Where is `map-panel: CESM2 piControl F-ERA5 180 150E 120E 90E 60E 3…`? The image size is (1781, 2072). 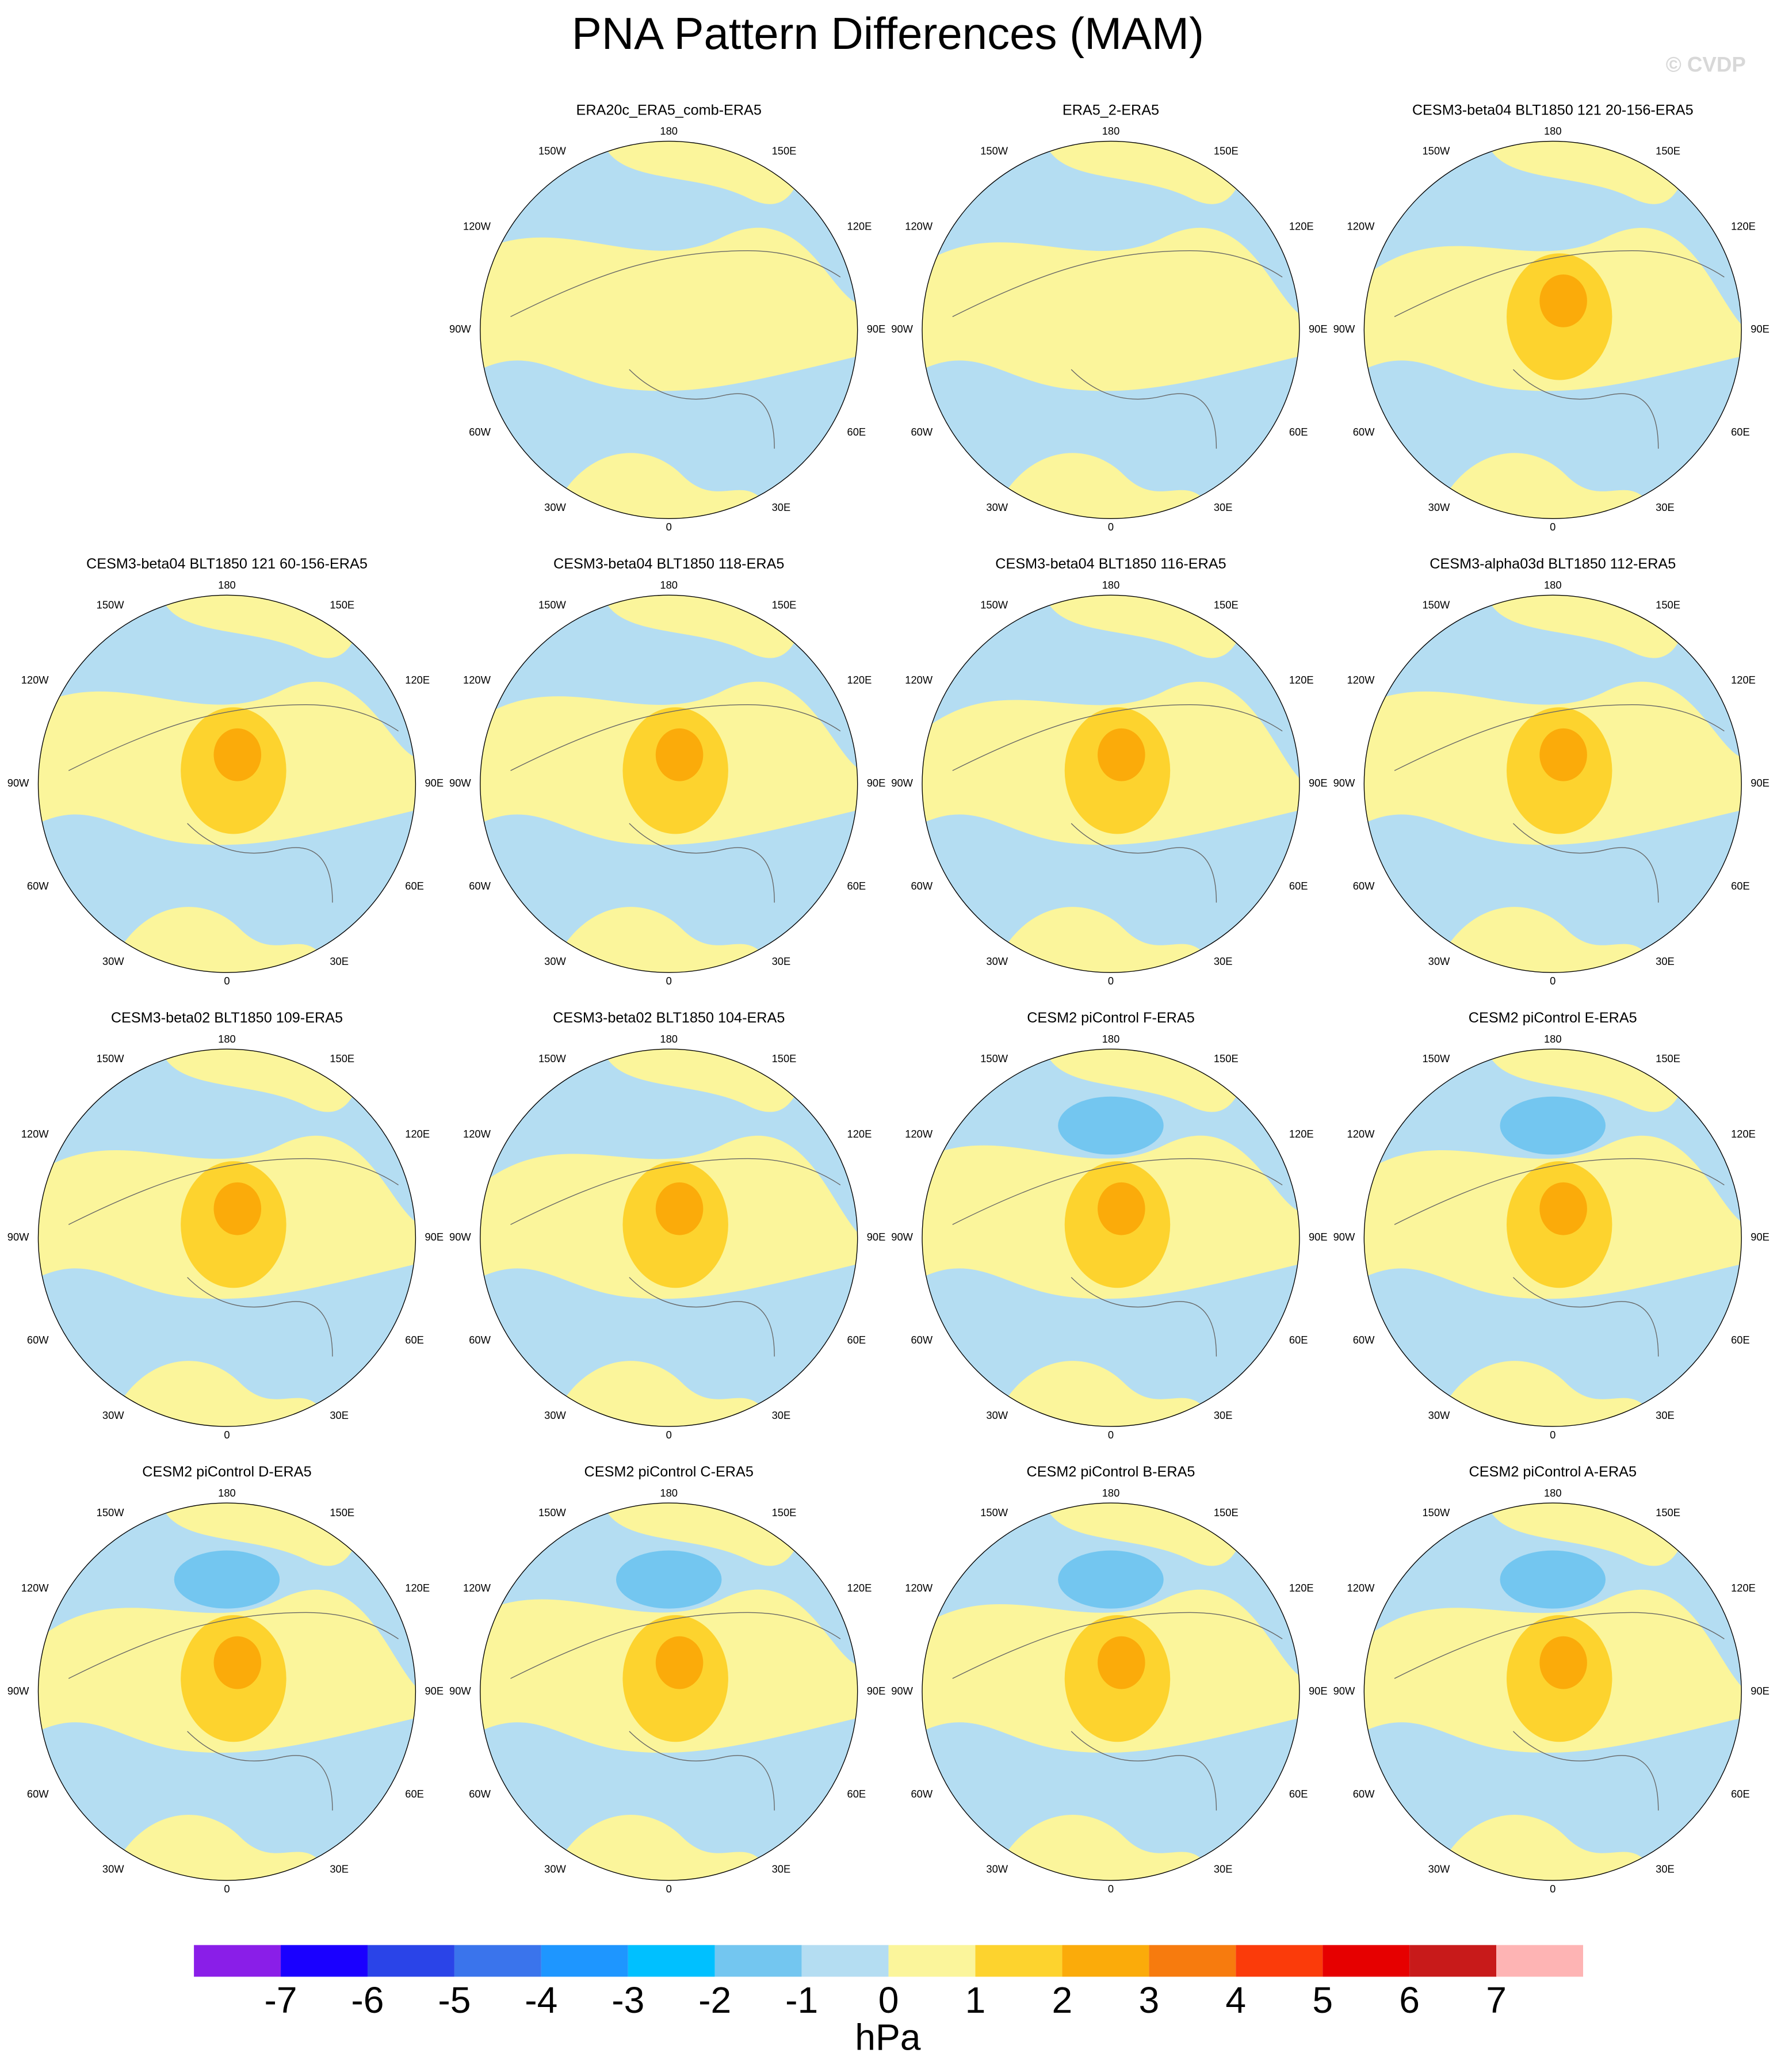
map-panel: CESM2 piControl F-ERA5 180 150E 120E 90E 60E 3… is located at coordinates (1109, 1225).